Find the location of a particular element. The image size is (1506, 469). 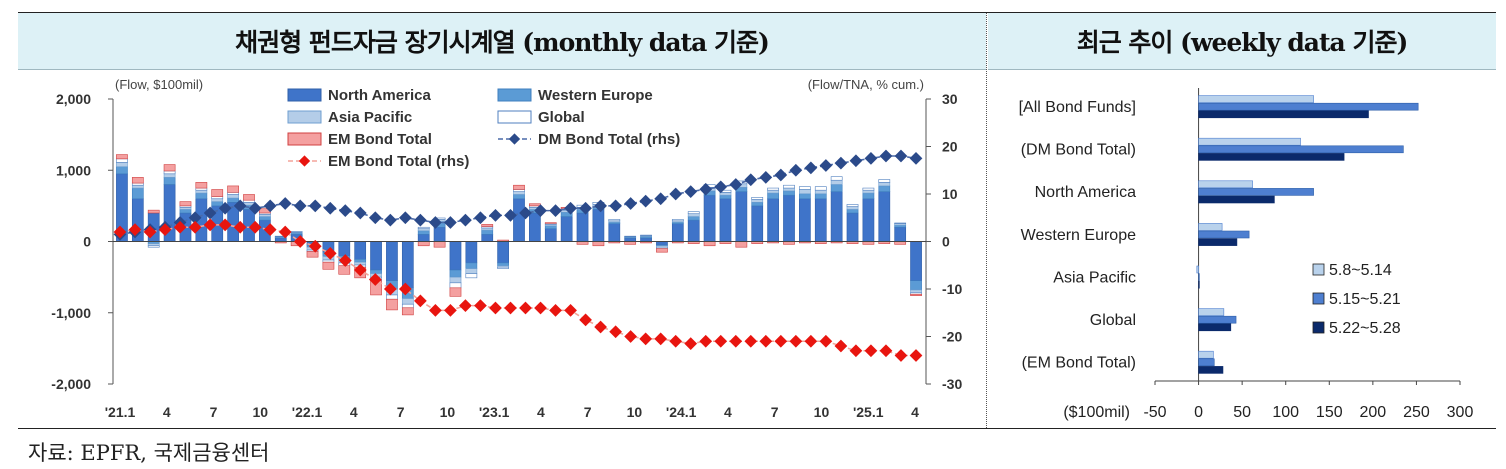

weekly-category-label: [All Bond Funds] is located at coordinates (1077, 107).